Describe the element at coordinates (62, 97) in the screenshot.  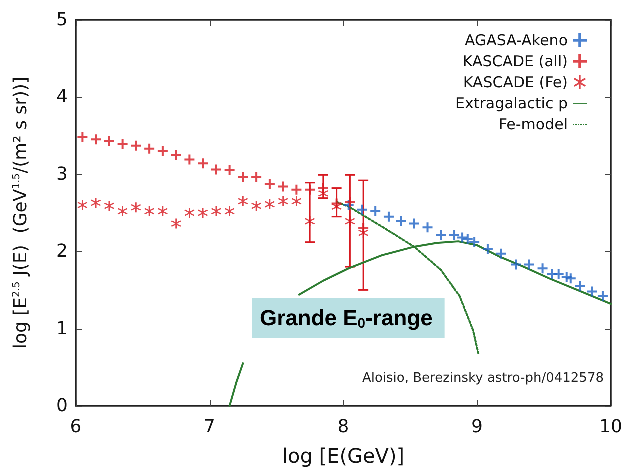
I see `y-tick-label: 4` at that location.